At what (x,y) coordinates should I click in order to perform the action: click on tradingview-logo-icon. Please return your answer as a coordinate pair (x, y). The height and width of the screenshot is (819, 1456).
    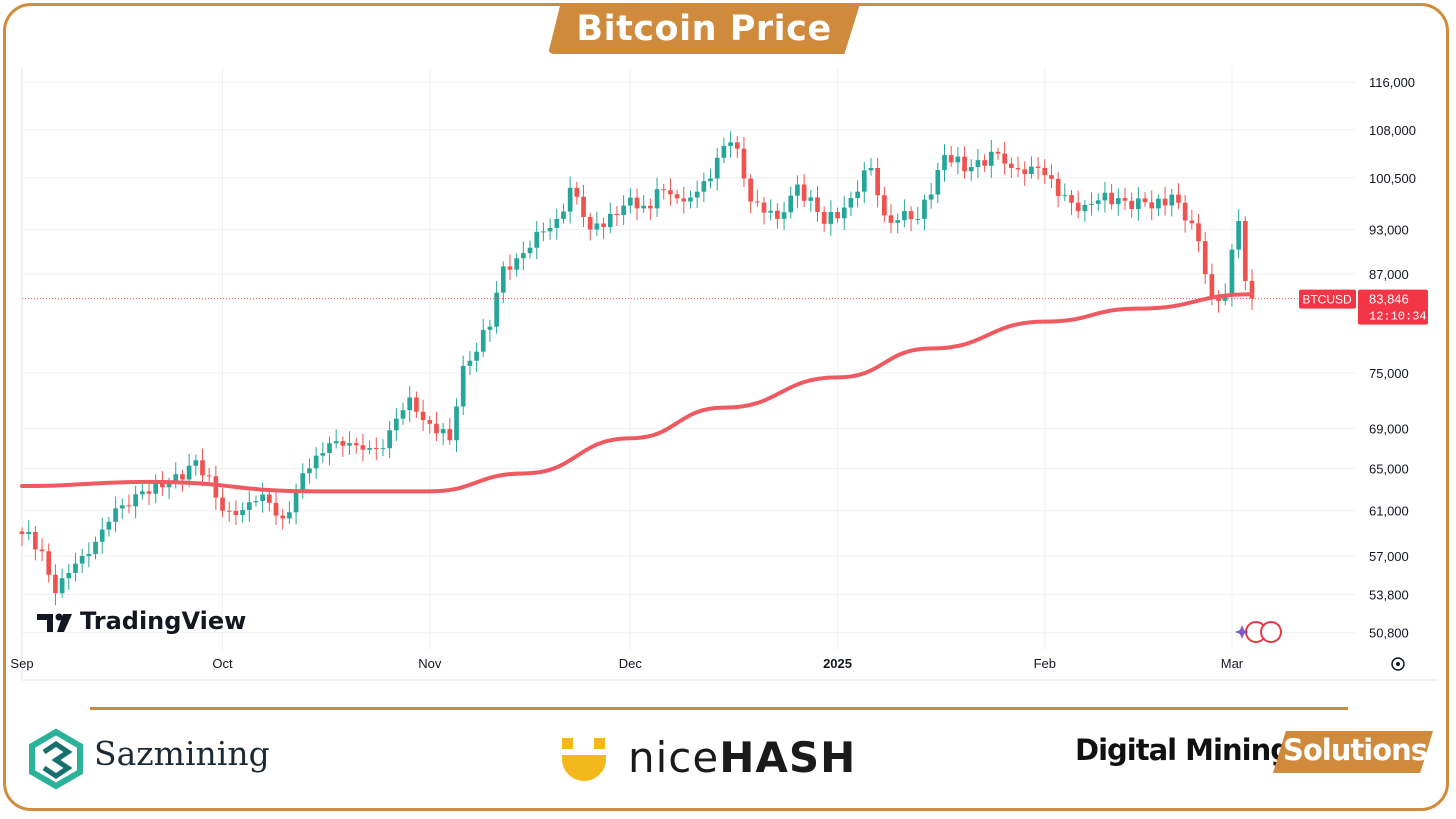
    Looking at the image, I should click on (45, 623).